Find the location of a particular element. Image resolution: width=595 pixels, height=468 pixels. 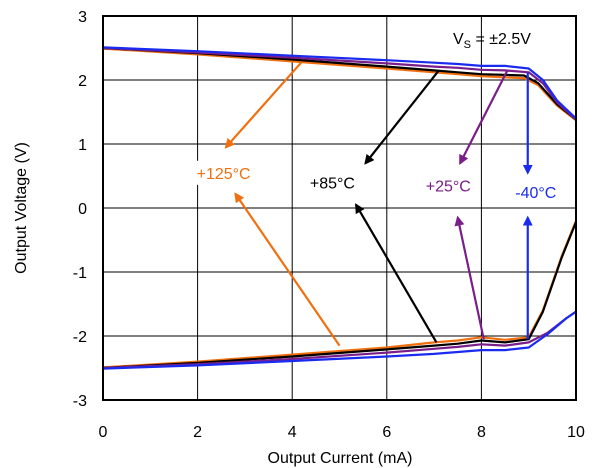

temperature-label: +25°C is located at coordinates (448, 187).